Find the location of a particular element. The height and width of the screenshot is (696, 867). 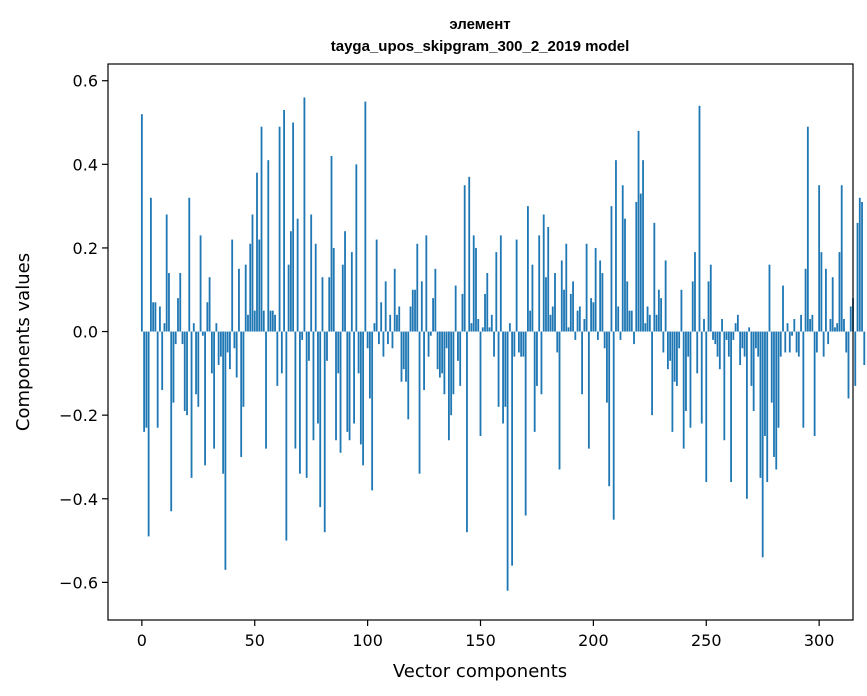

y-tick-label: 0.4 is located at coordinates (85, 164).